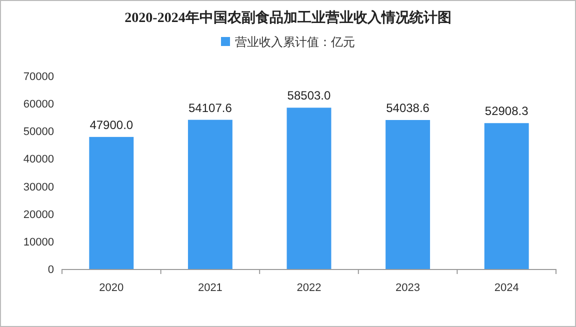 The height and width of the screenshot is (327, 576). Describe the element at coordinates (210, 288) in the screenshot. I see `x-tick-label: 2021` at that location.